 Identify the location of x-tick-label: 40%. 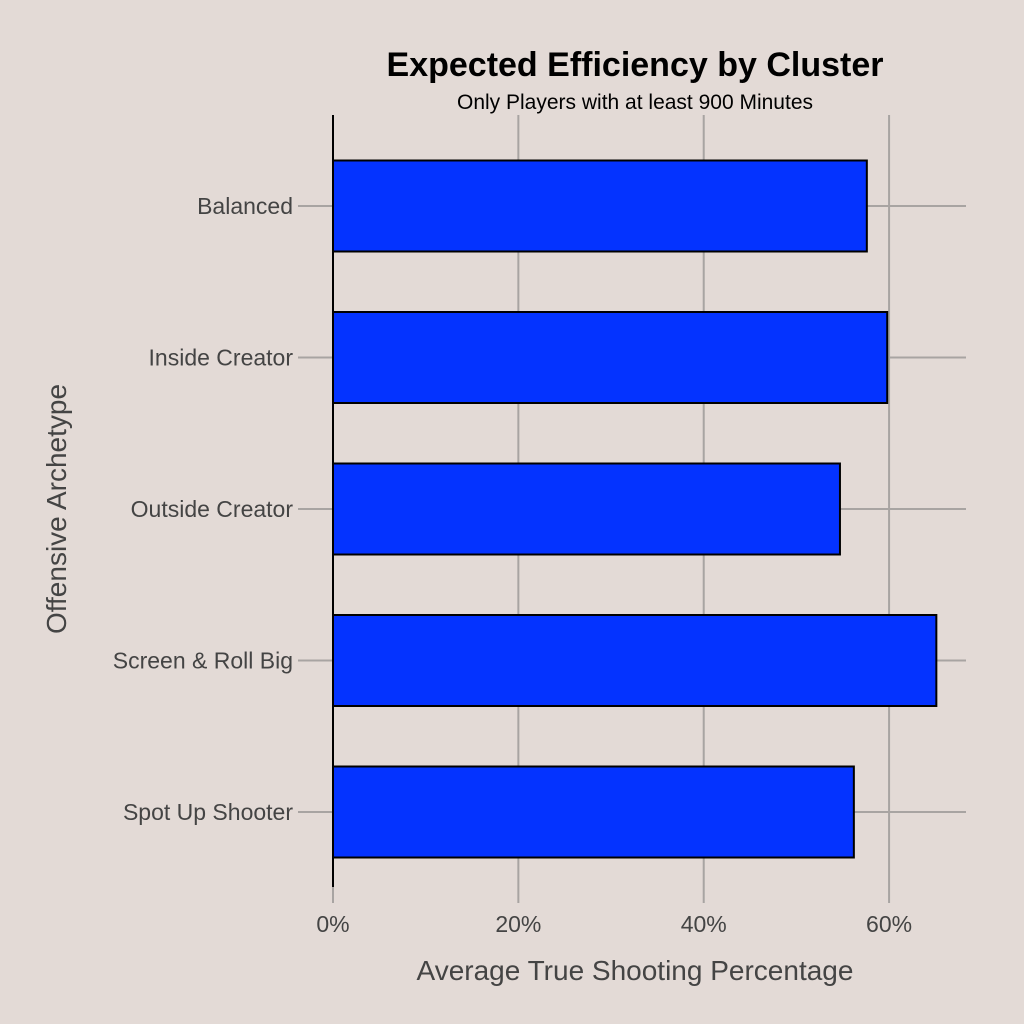
(704, 924).